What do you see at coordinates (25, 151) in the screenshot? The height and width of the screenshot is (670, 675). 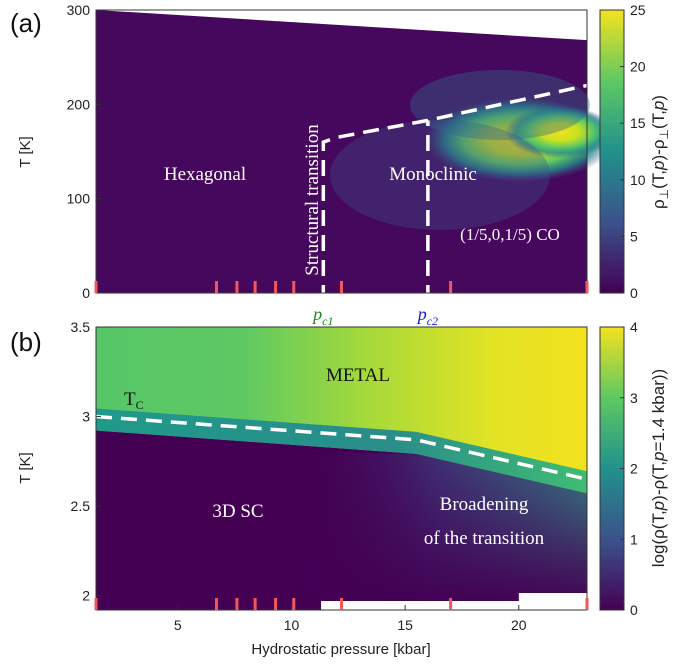 I see `y-axis-title-a: T [K]` at bounding box center [25, 151].